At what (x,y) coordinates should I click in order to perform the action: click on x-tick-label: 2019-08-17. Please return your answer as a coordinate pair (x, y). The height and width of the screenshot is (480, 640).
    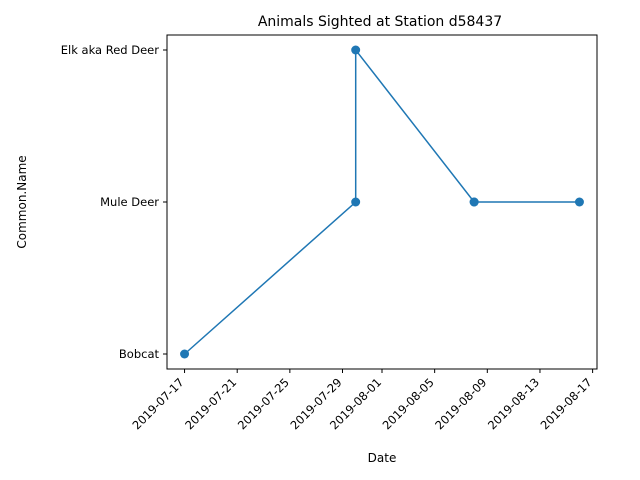
    Looking at the image, I should click on (566, 403).